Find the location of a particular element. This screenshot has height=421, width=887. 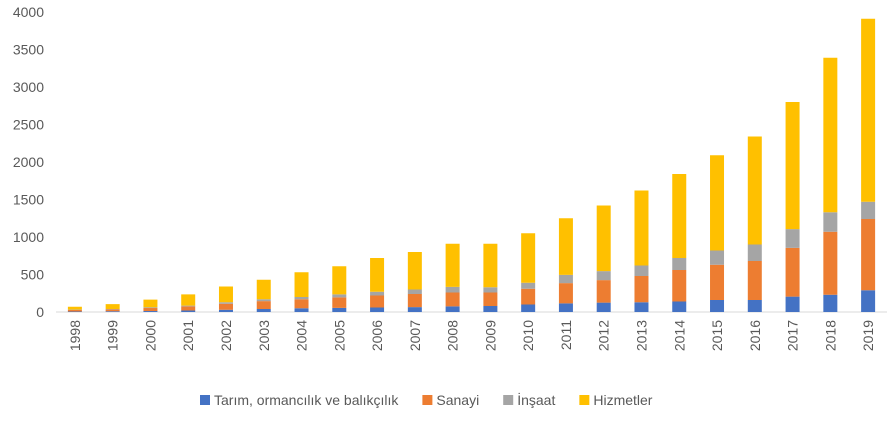

legend-label: Tarım, ormancılık ve balıkçılık is located at coordinates (306, 400).